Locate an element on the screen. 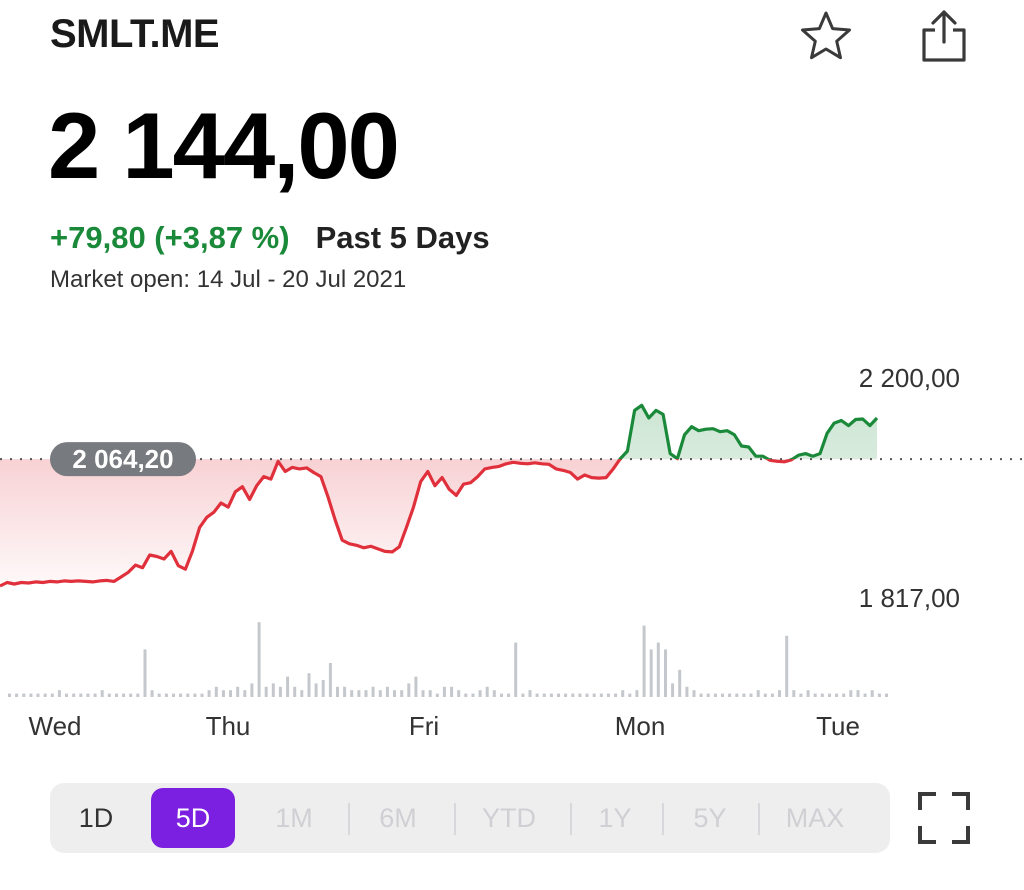 The image size is (1024, 890). x-tick-label: Thu is located at coordinates (228, 726).